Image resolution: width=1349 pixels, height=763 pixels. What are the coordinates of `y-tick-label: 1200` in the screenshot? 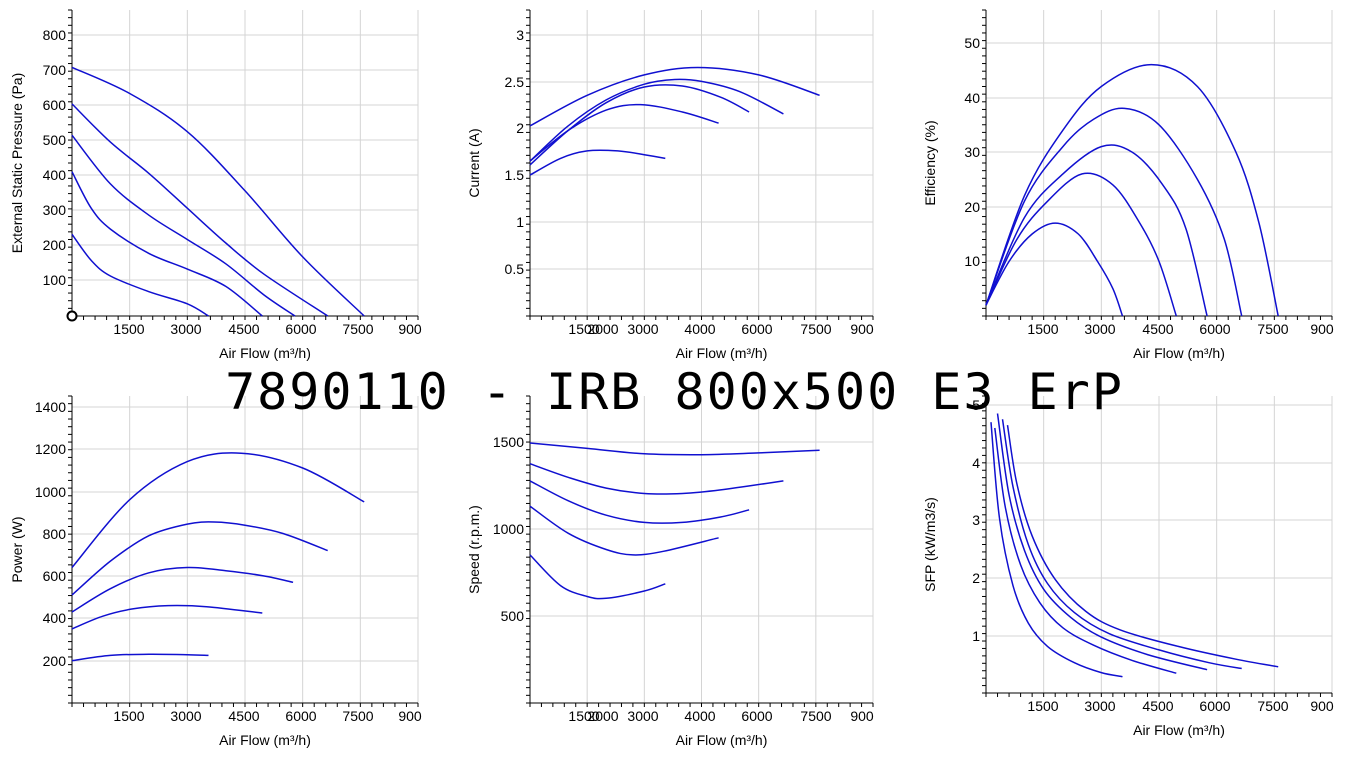 It's located at (50, 449).